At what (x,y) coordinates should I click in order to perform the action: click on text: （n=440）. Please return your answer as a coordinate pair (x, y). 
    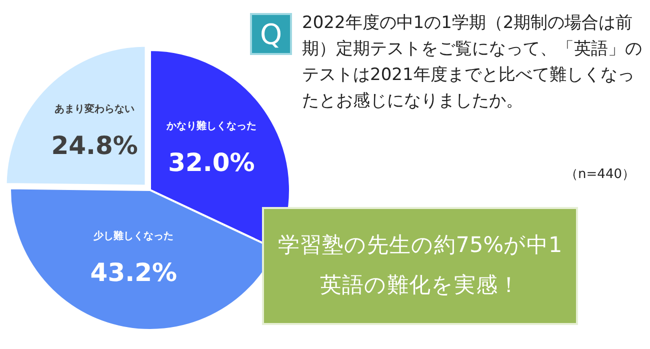
    Looking at the image, I should click on (600, 174).